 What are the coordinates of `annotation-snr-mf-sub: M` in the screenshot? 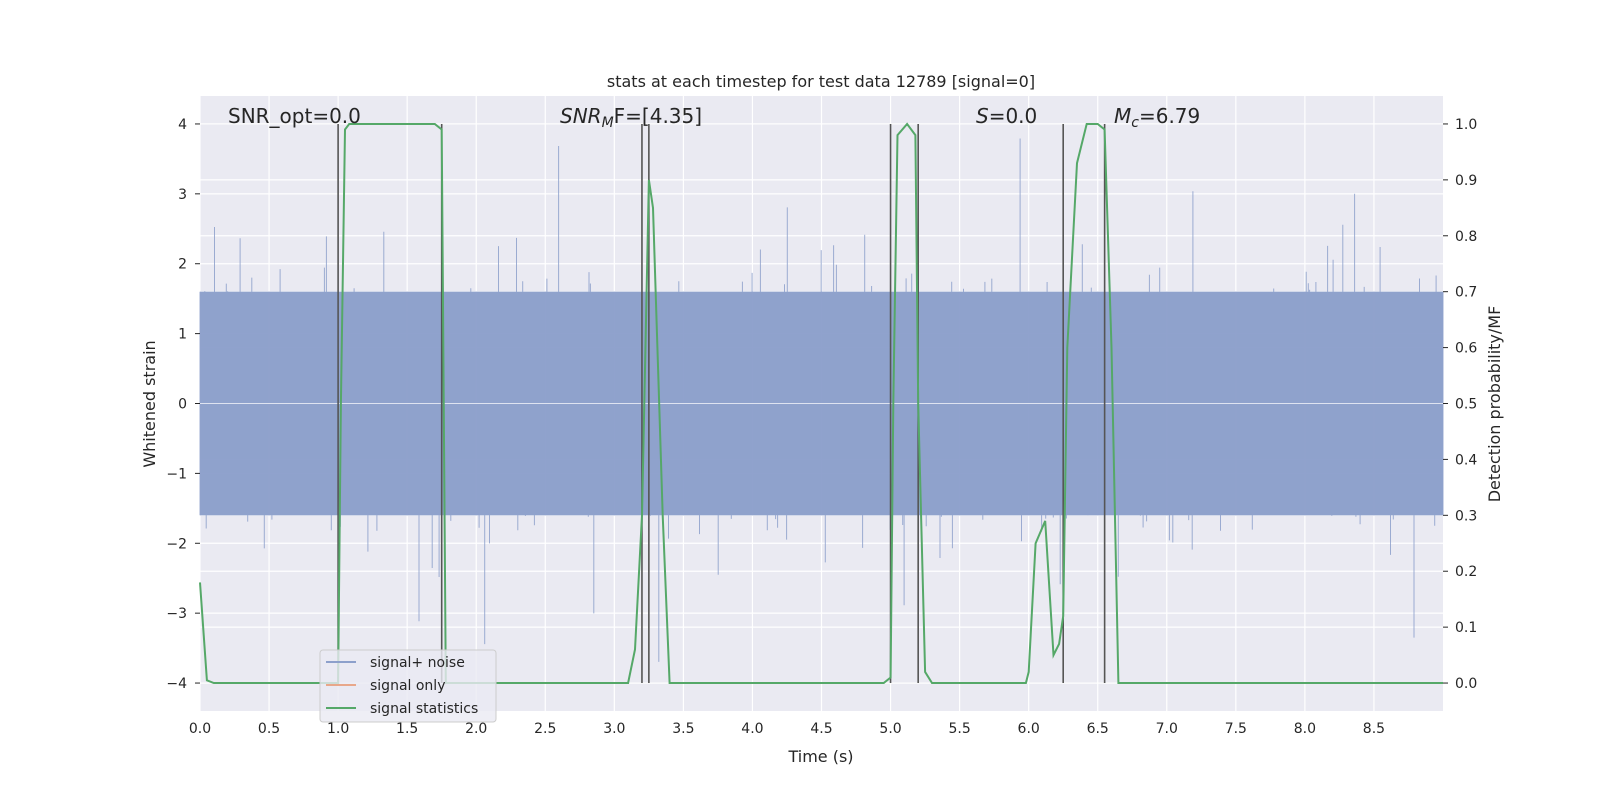 It's located at (608, 123).